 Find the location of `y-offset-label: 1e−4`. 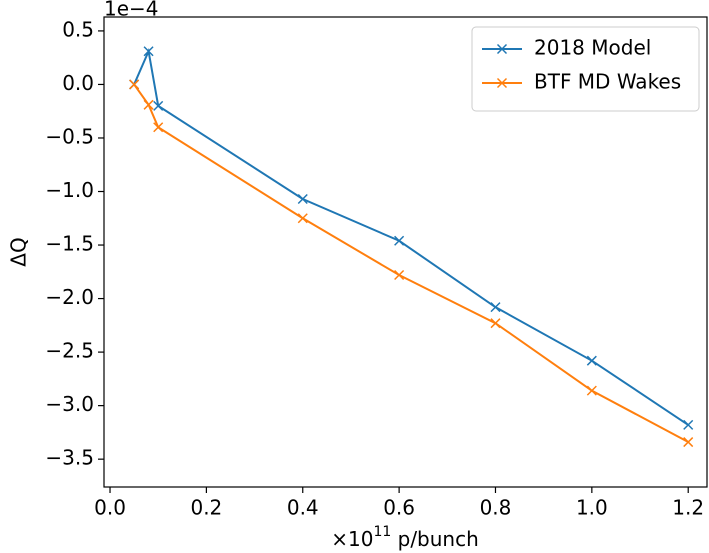

y-offset-label: 1e−4 is located at coordinates (131, 10).